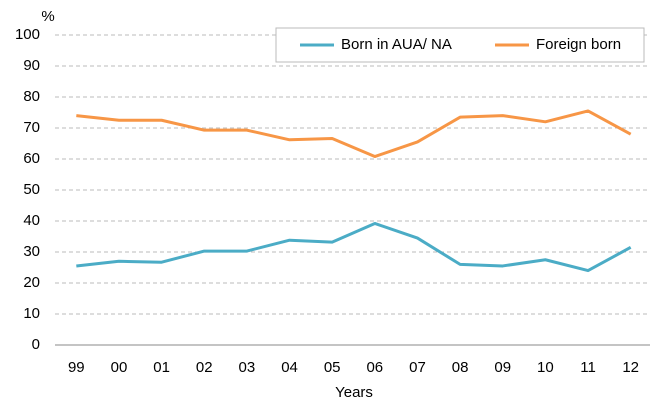 The width and height of the screenshot is (650, 407). Describe the element at coordinates (31, 127) in the screenshot. I see `y-tick-label: 70` at that location.